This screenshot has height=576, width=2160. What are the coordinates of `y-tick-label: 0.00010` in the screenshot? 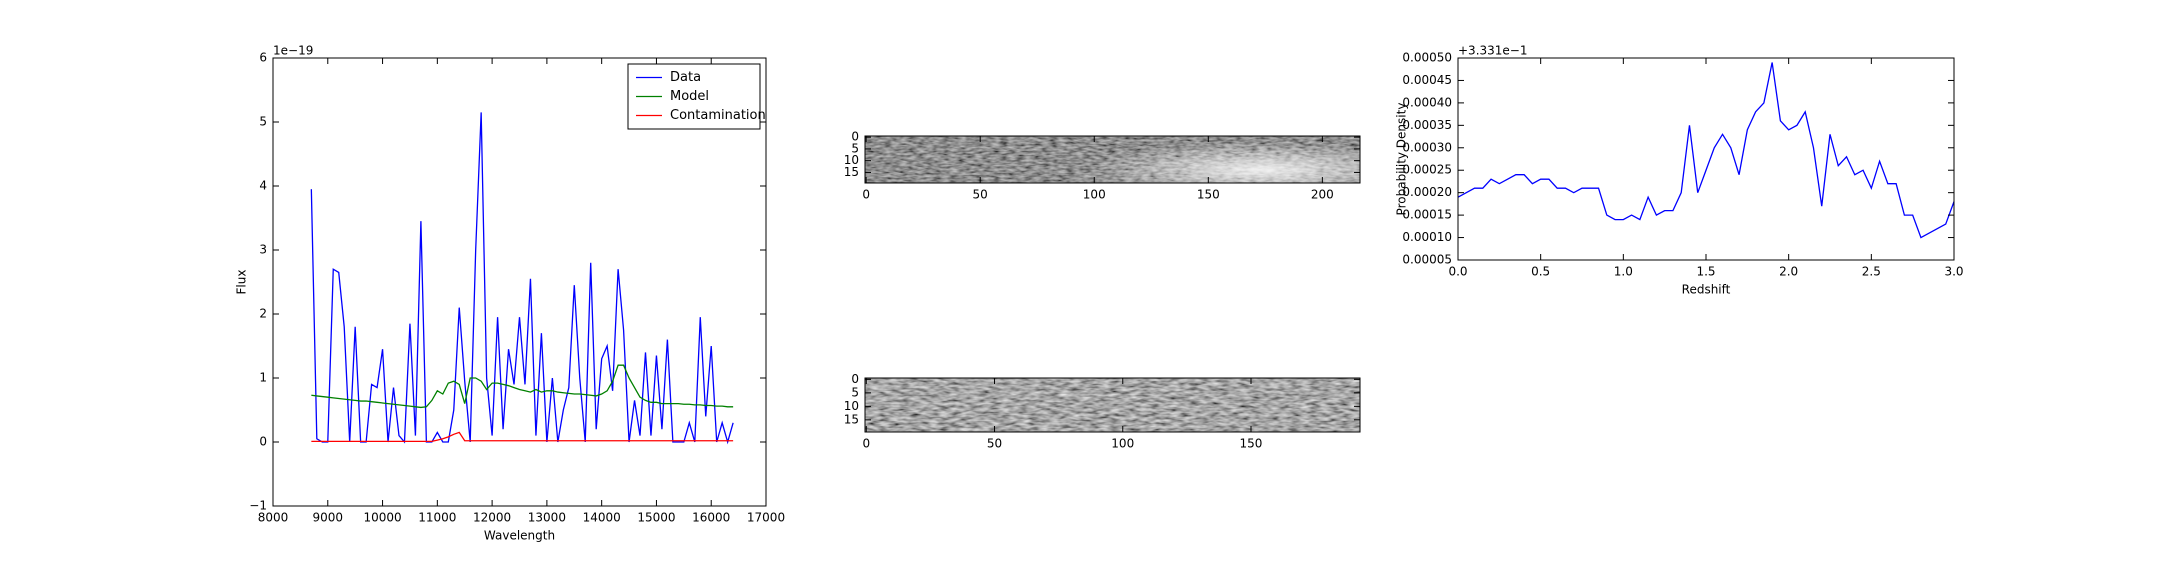 It's located at (1427, 237).